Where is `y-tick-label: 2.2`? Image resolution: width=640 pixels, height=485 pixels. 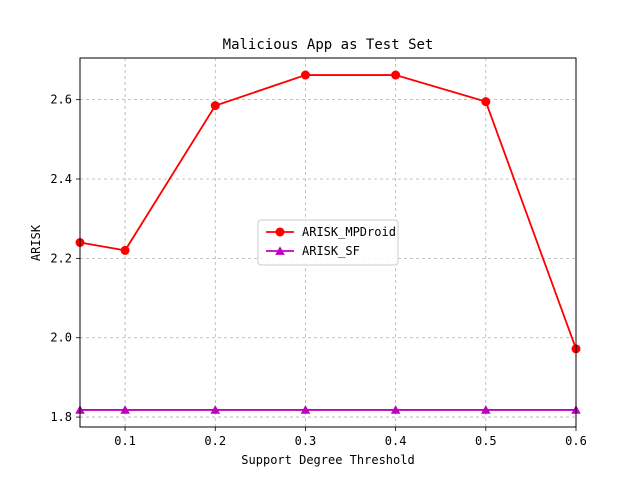
y-tick-label: 2.2 is located at coordinates (61, 258).